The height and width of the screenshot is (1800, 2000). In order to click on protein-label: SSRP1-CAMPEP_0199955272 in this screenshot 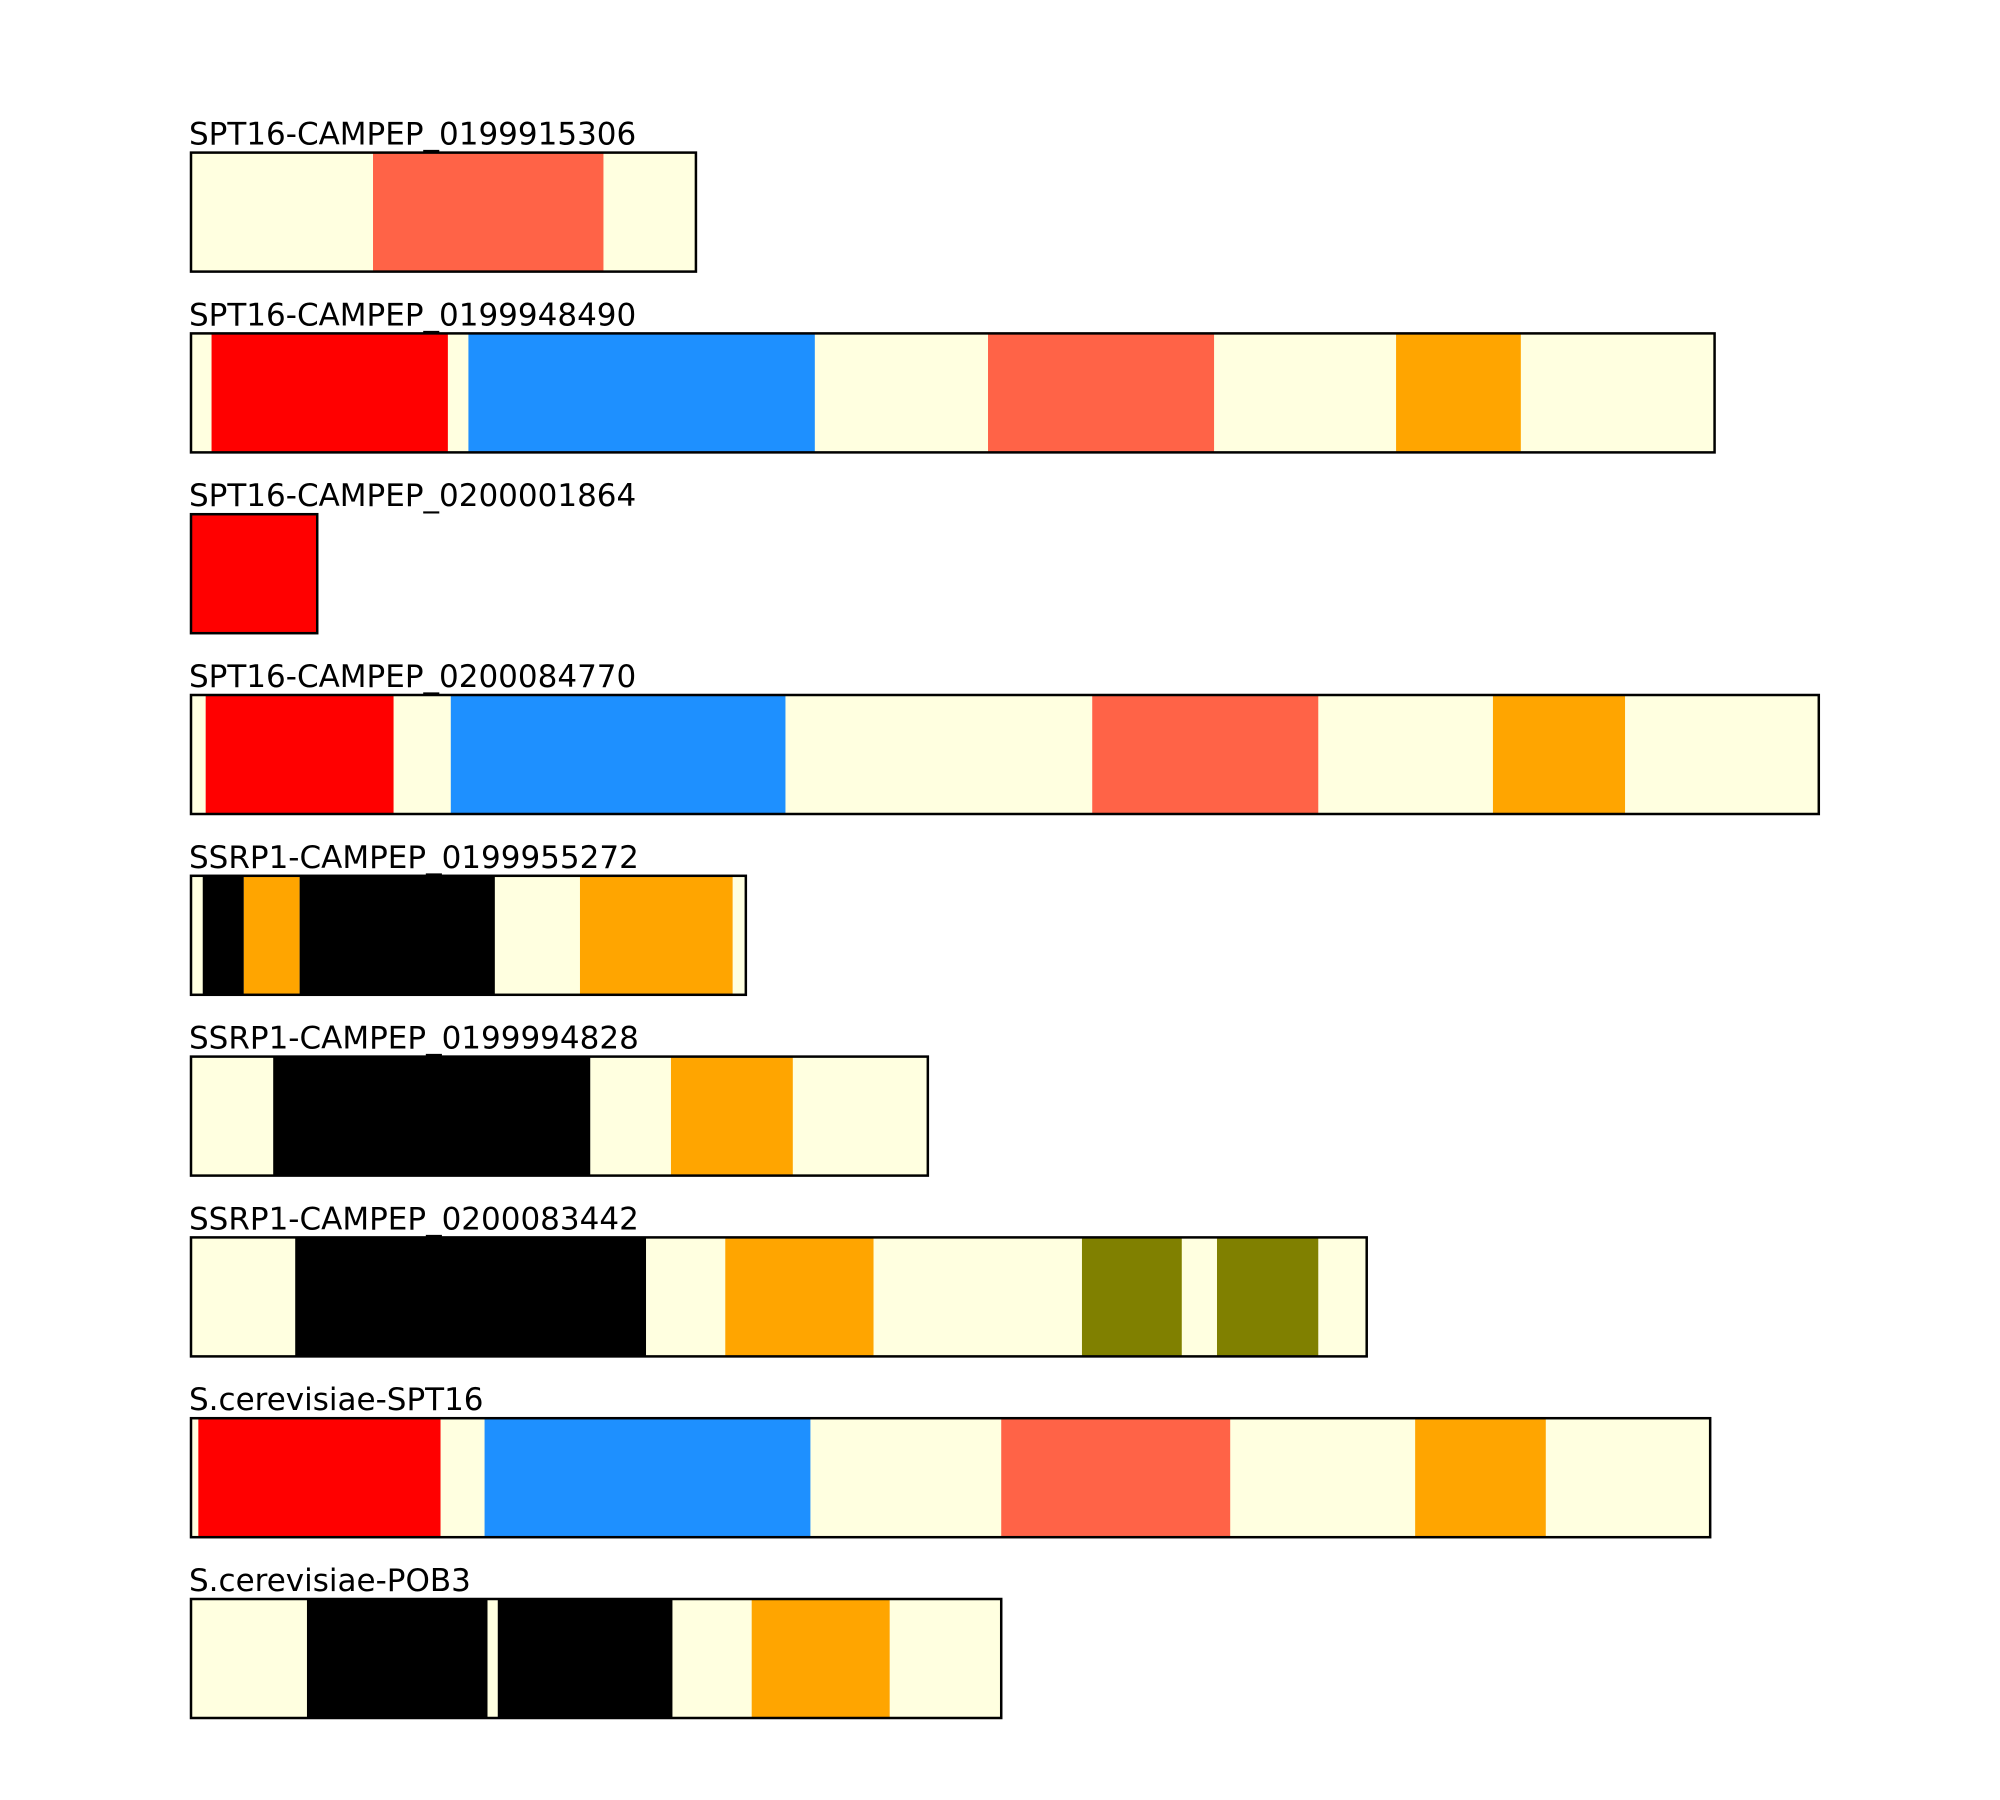, I will do `click(414, 858)`.